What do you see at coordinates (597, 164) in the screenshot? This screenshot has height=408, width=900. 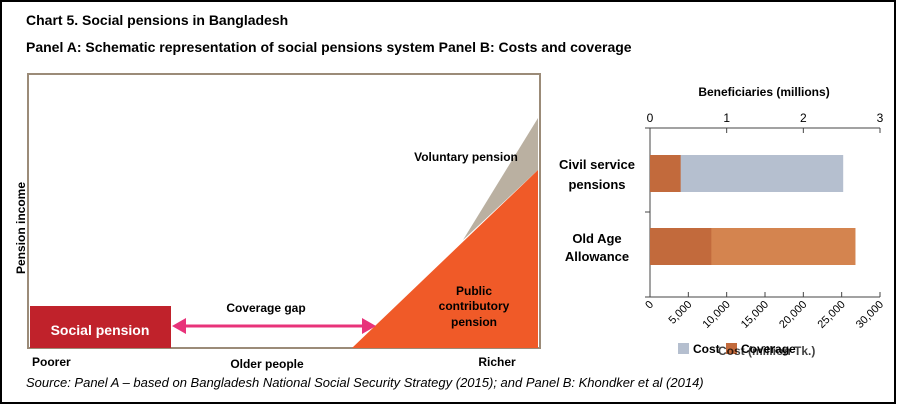 I see `category-label: Civil service` at bounding box center [597, 164].